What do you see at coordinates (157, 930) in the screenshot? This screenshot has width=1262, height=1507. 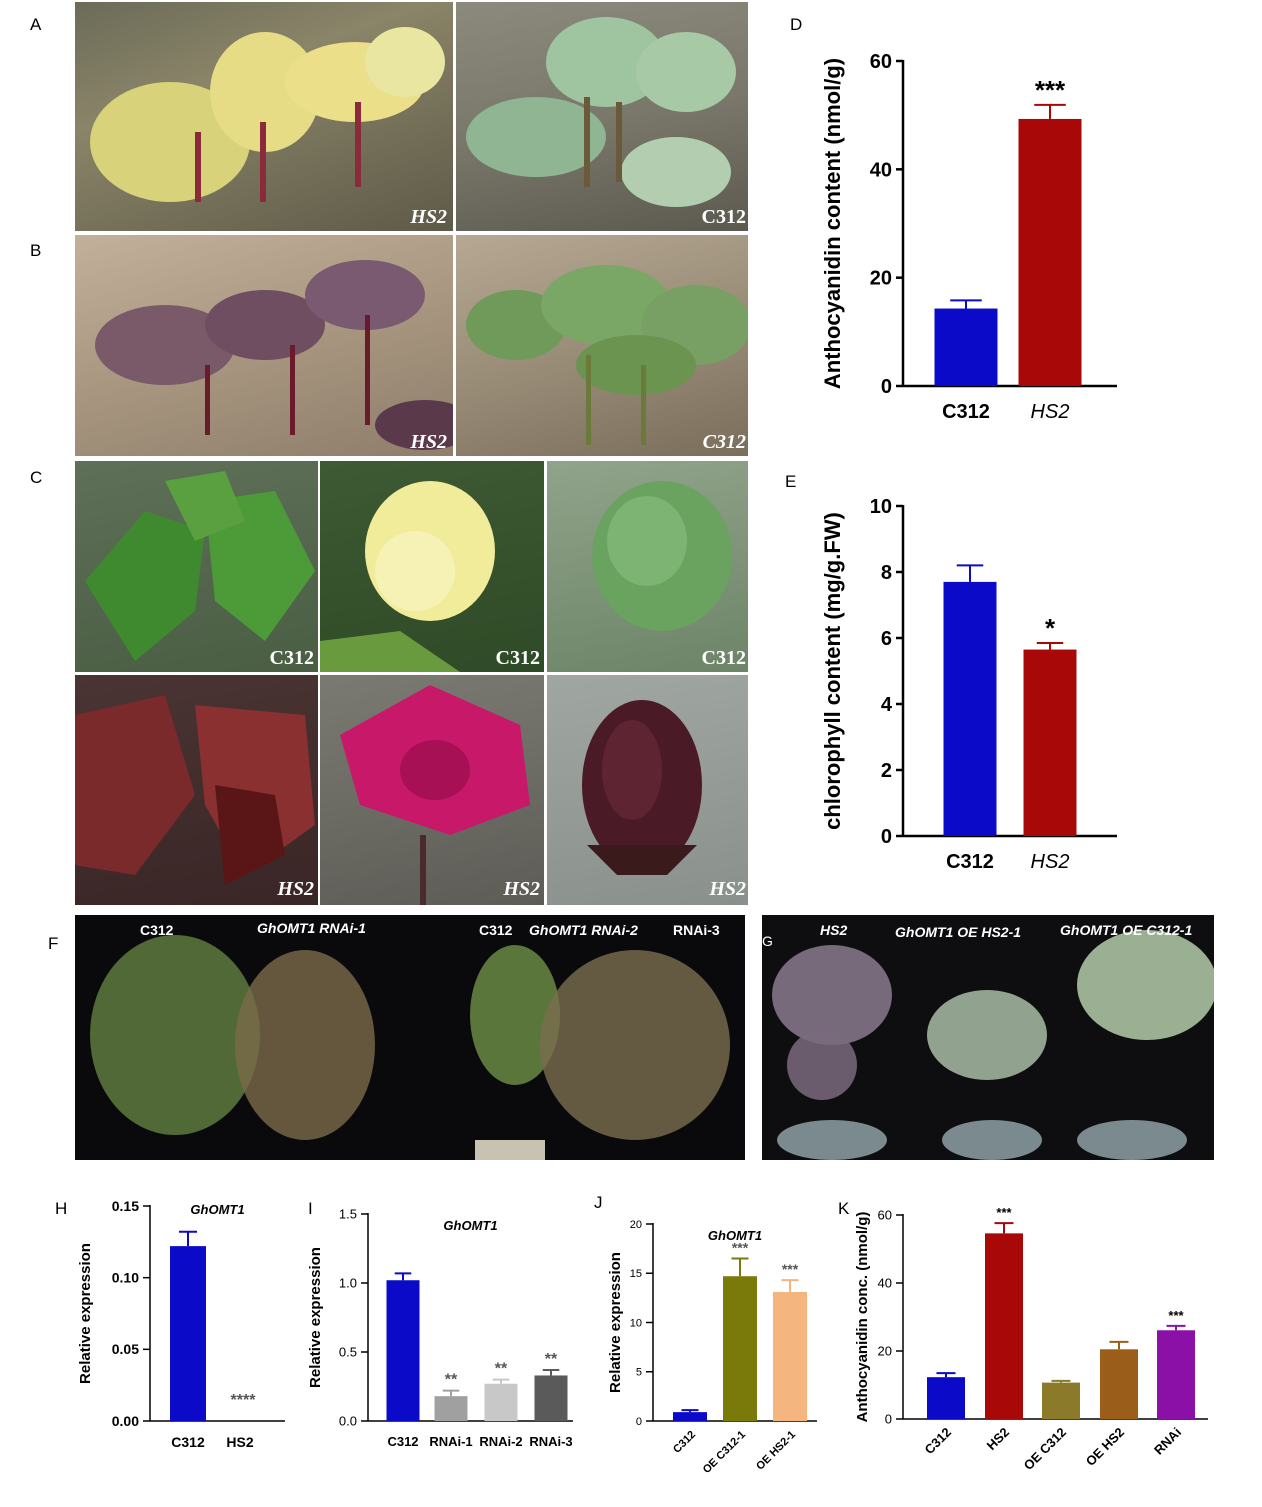 I see `photo-f-label-c312-1: C312` at bounding box center [157, 930].